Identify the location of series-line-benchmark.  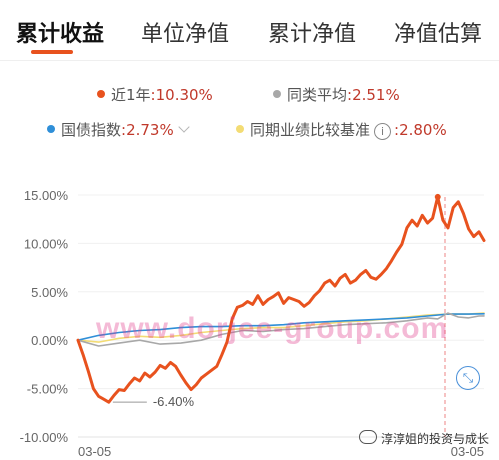
(281, 327).